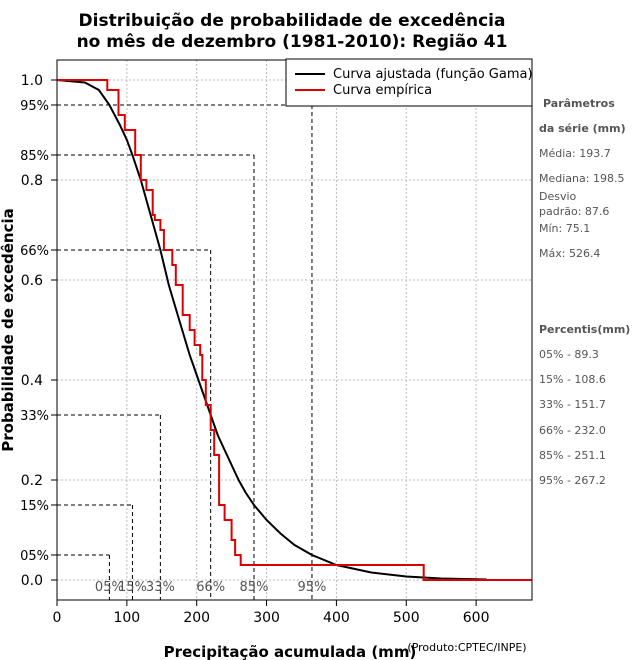 The image size is (640, 660). Describe the element at coordinates (558, 196) in the screenshot. I see `param-stddev-label: Desvio` at that location.